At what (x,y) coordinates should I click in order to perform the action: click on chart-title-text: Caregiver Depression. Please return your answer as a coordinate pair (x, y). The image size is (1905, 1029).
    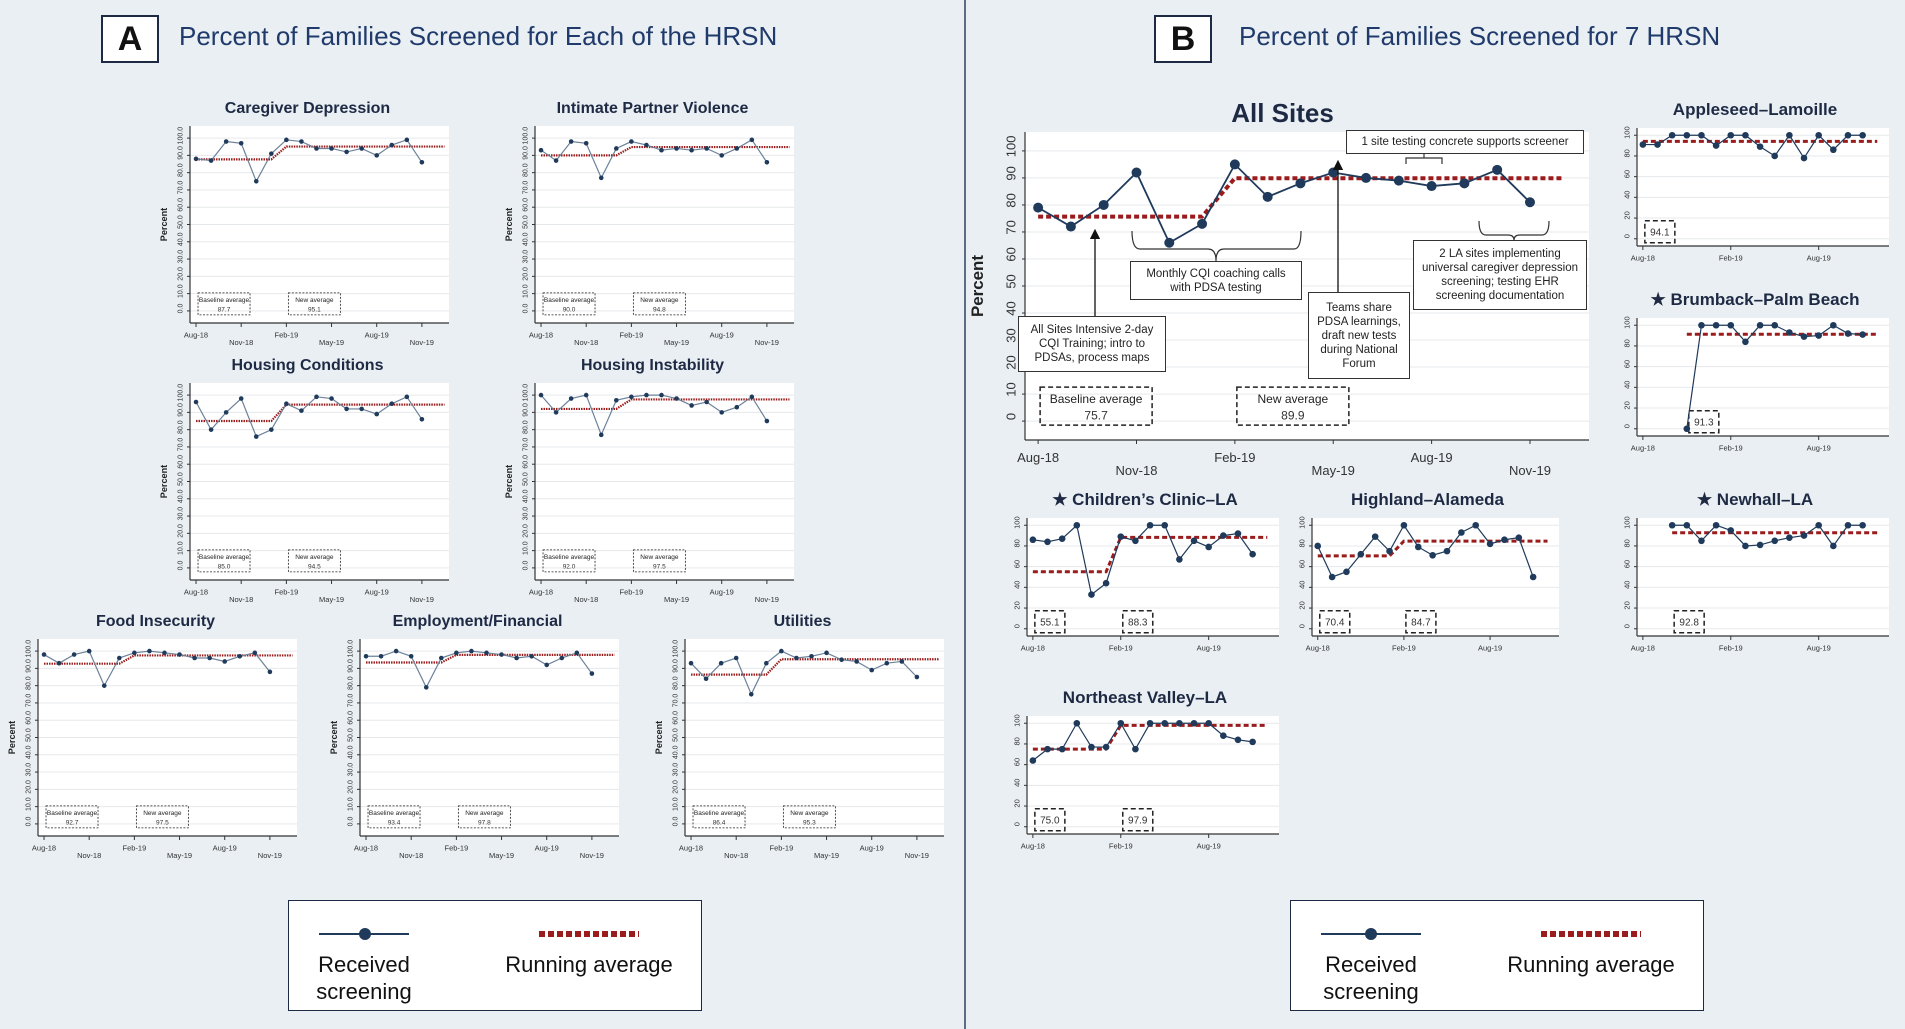
    Looking at the image, I should click on (307, 108).